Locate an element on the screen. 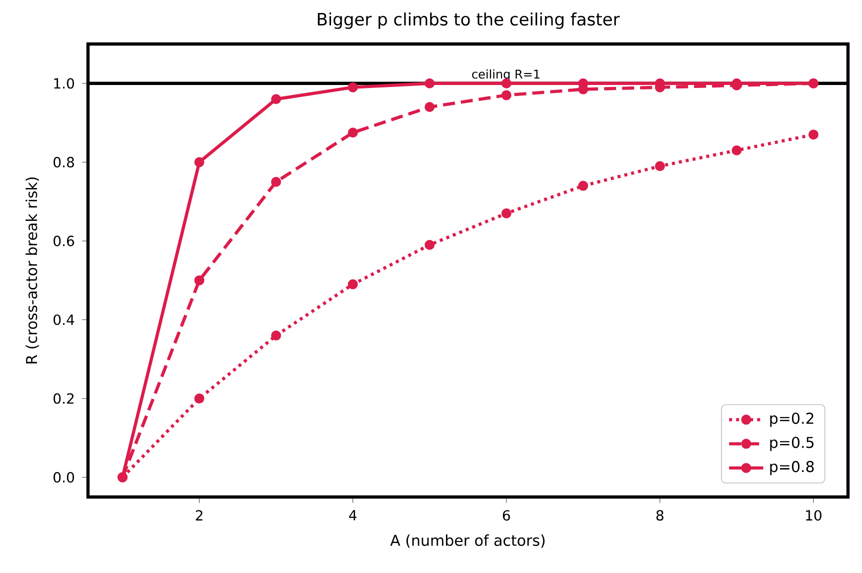  x-tick-label: 2 is located at coordinates (199, 515).